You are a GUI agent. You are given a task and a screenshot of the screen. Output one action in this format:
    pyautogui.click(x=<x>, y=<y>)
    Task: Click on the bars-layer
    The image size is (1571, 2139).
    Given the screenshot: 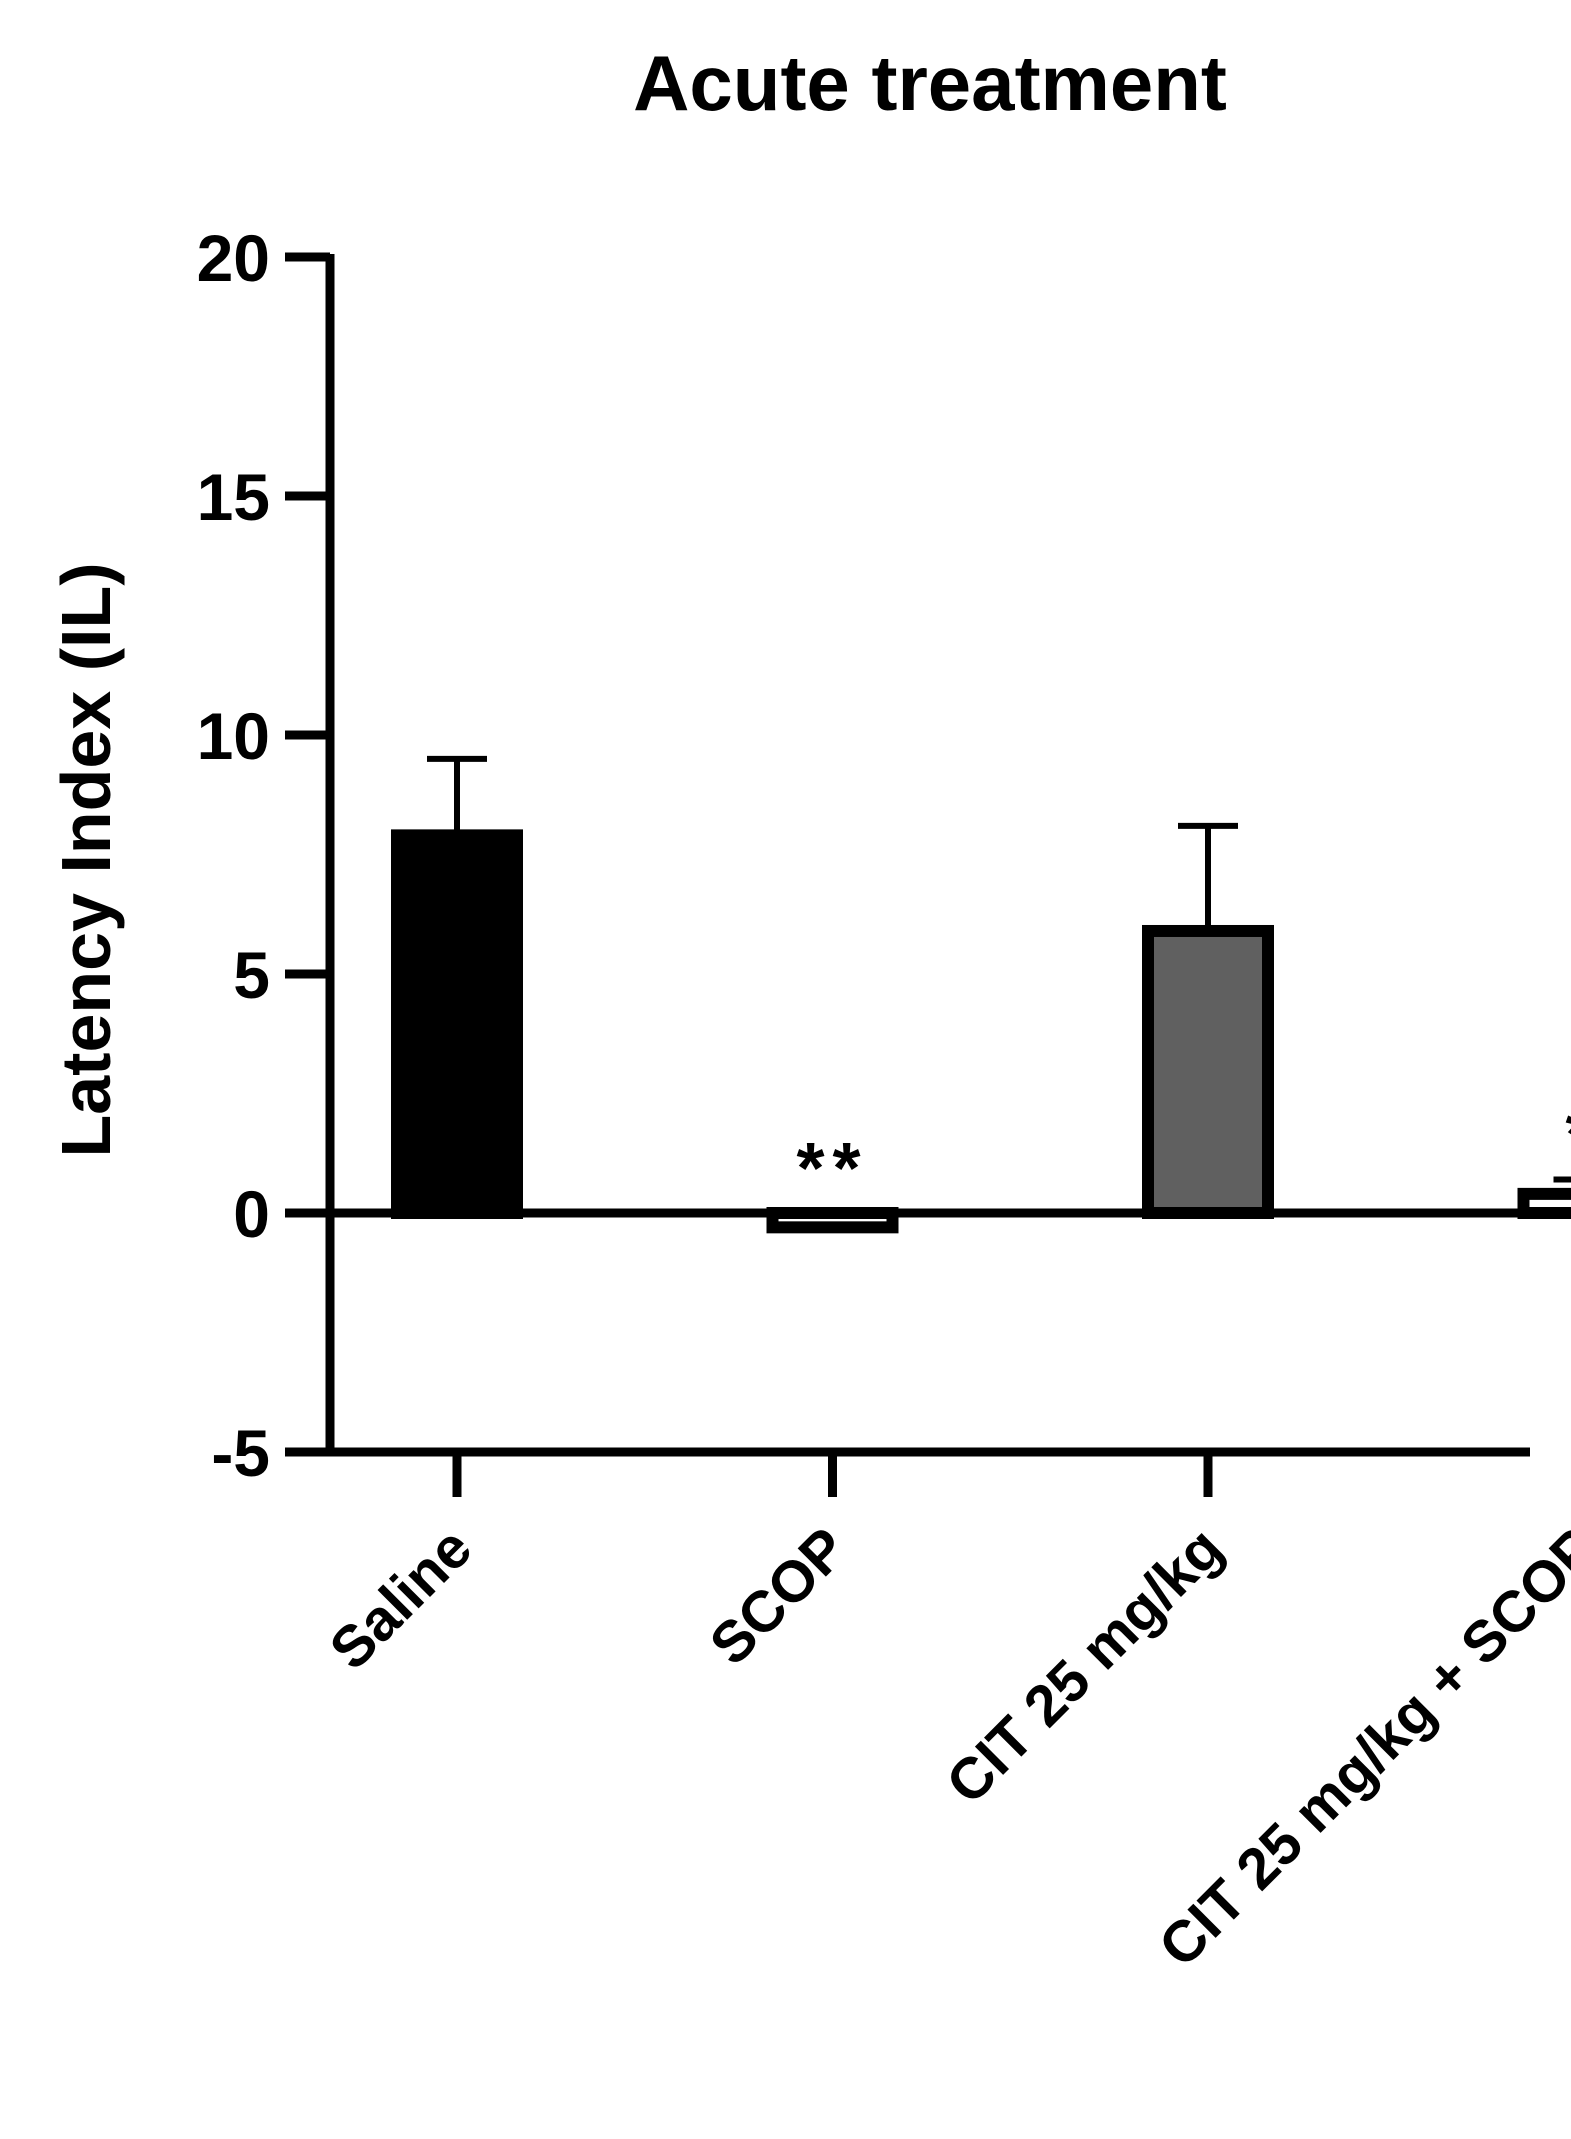 What is the action you would take?
    pyautogui.click(x=981, y=1031)
    